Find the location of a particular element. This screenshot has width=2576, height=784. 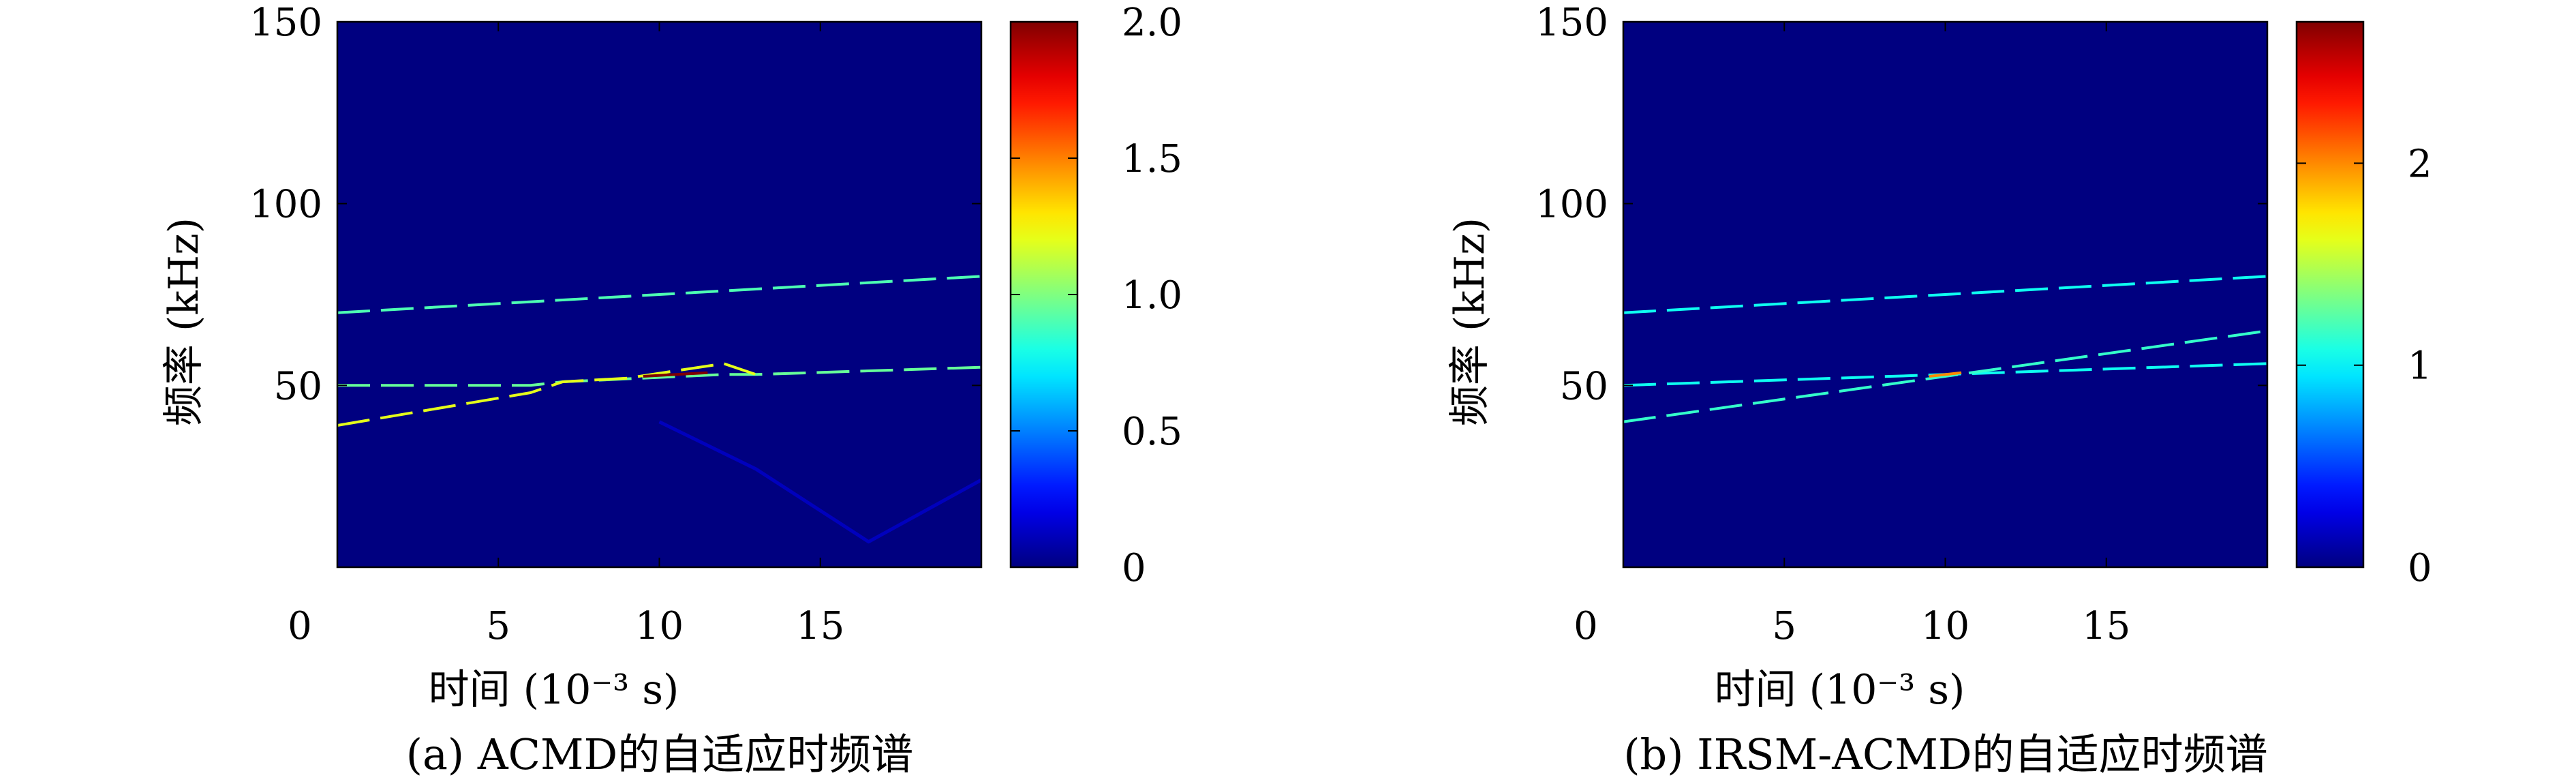

colorbar-tick-label: 0.5 is located at coordinates (1152, 432).